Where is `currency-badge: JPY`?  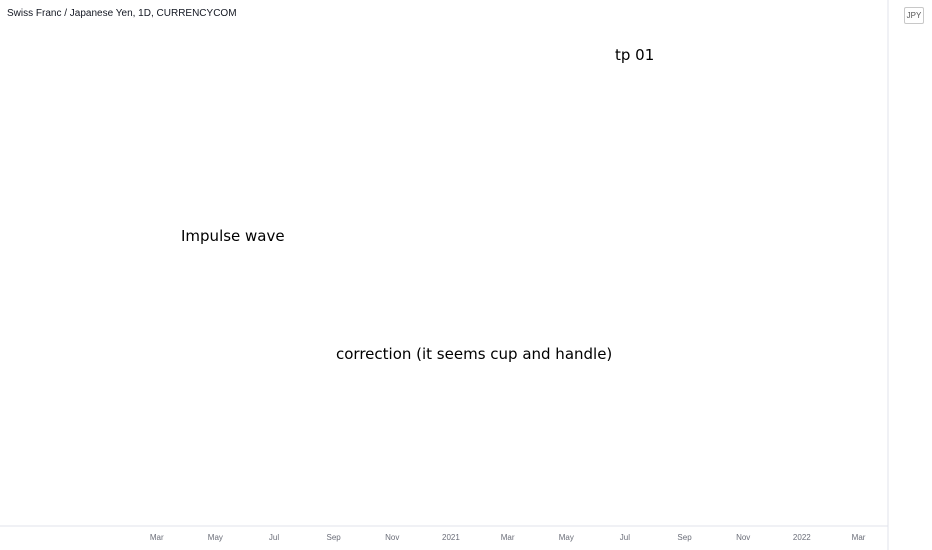
currency-badge: JPY is located at coordinates (914, 15).